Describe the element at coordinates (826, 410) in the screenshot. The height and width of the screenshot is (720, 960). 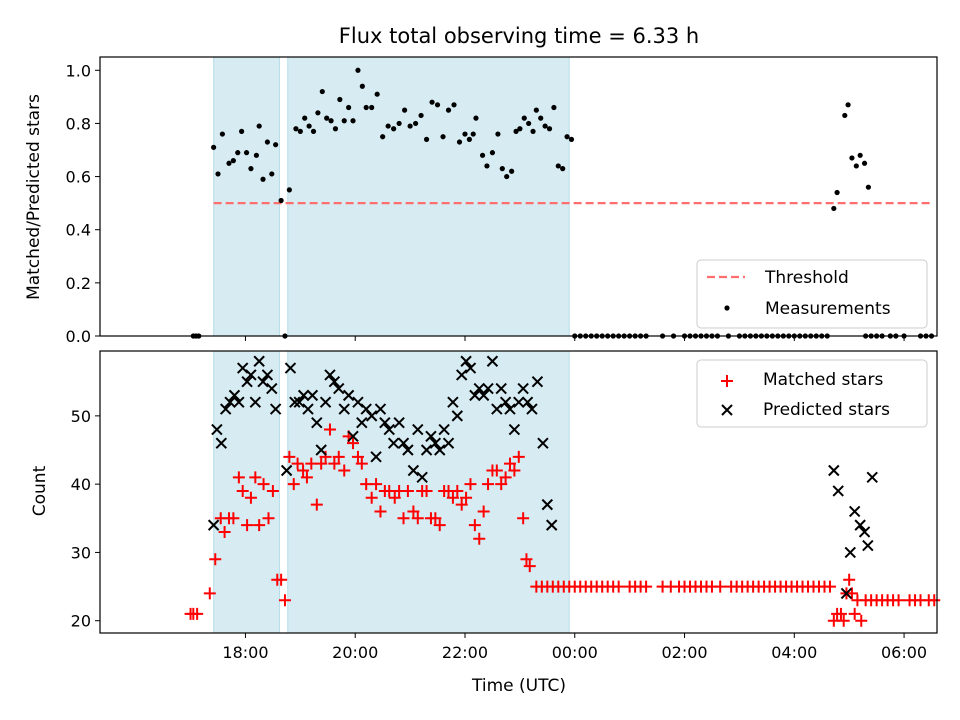
I see `legend-predicted-label: Predicted stars` at that location.